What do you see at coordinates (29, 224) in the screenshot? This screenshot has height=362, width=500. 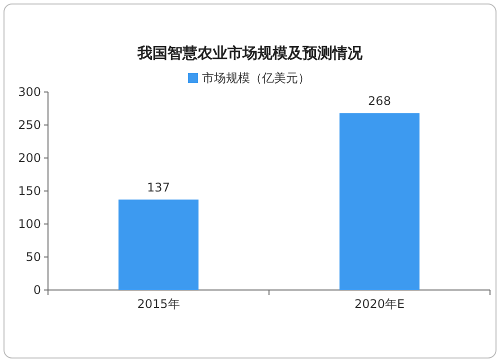 I see `y-tick-label: 100` at bounding box center [29, 224].